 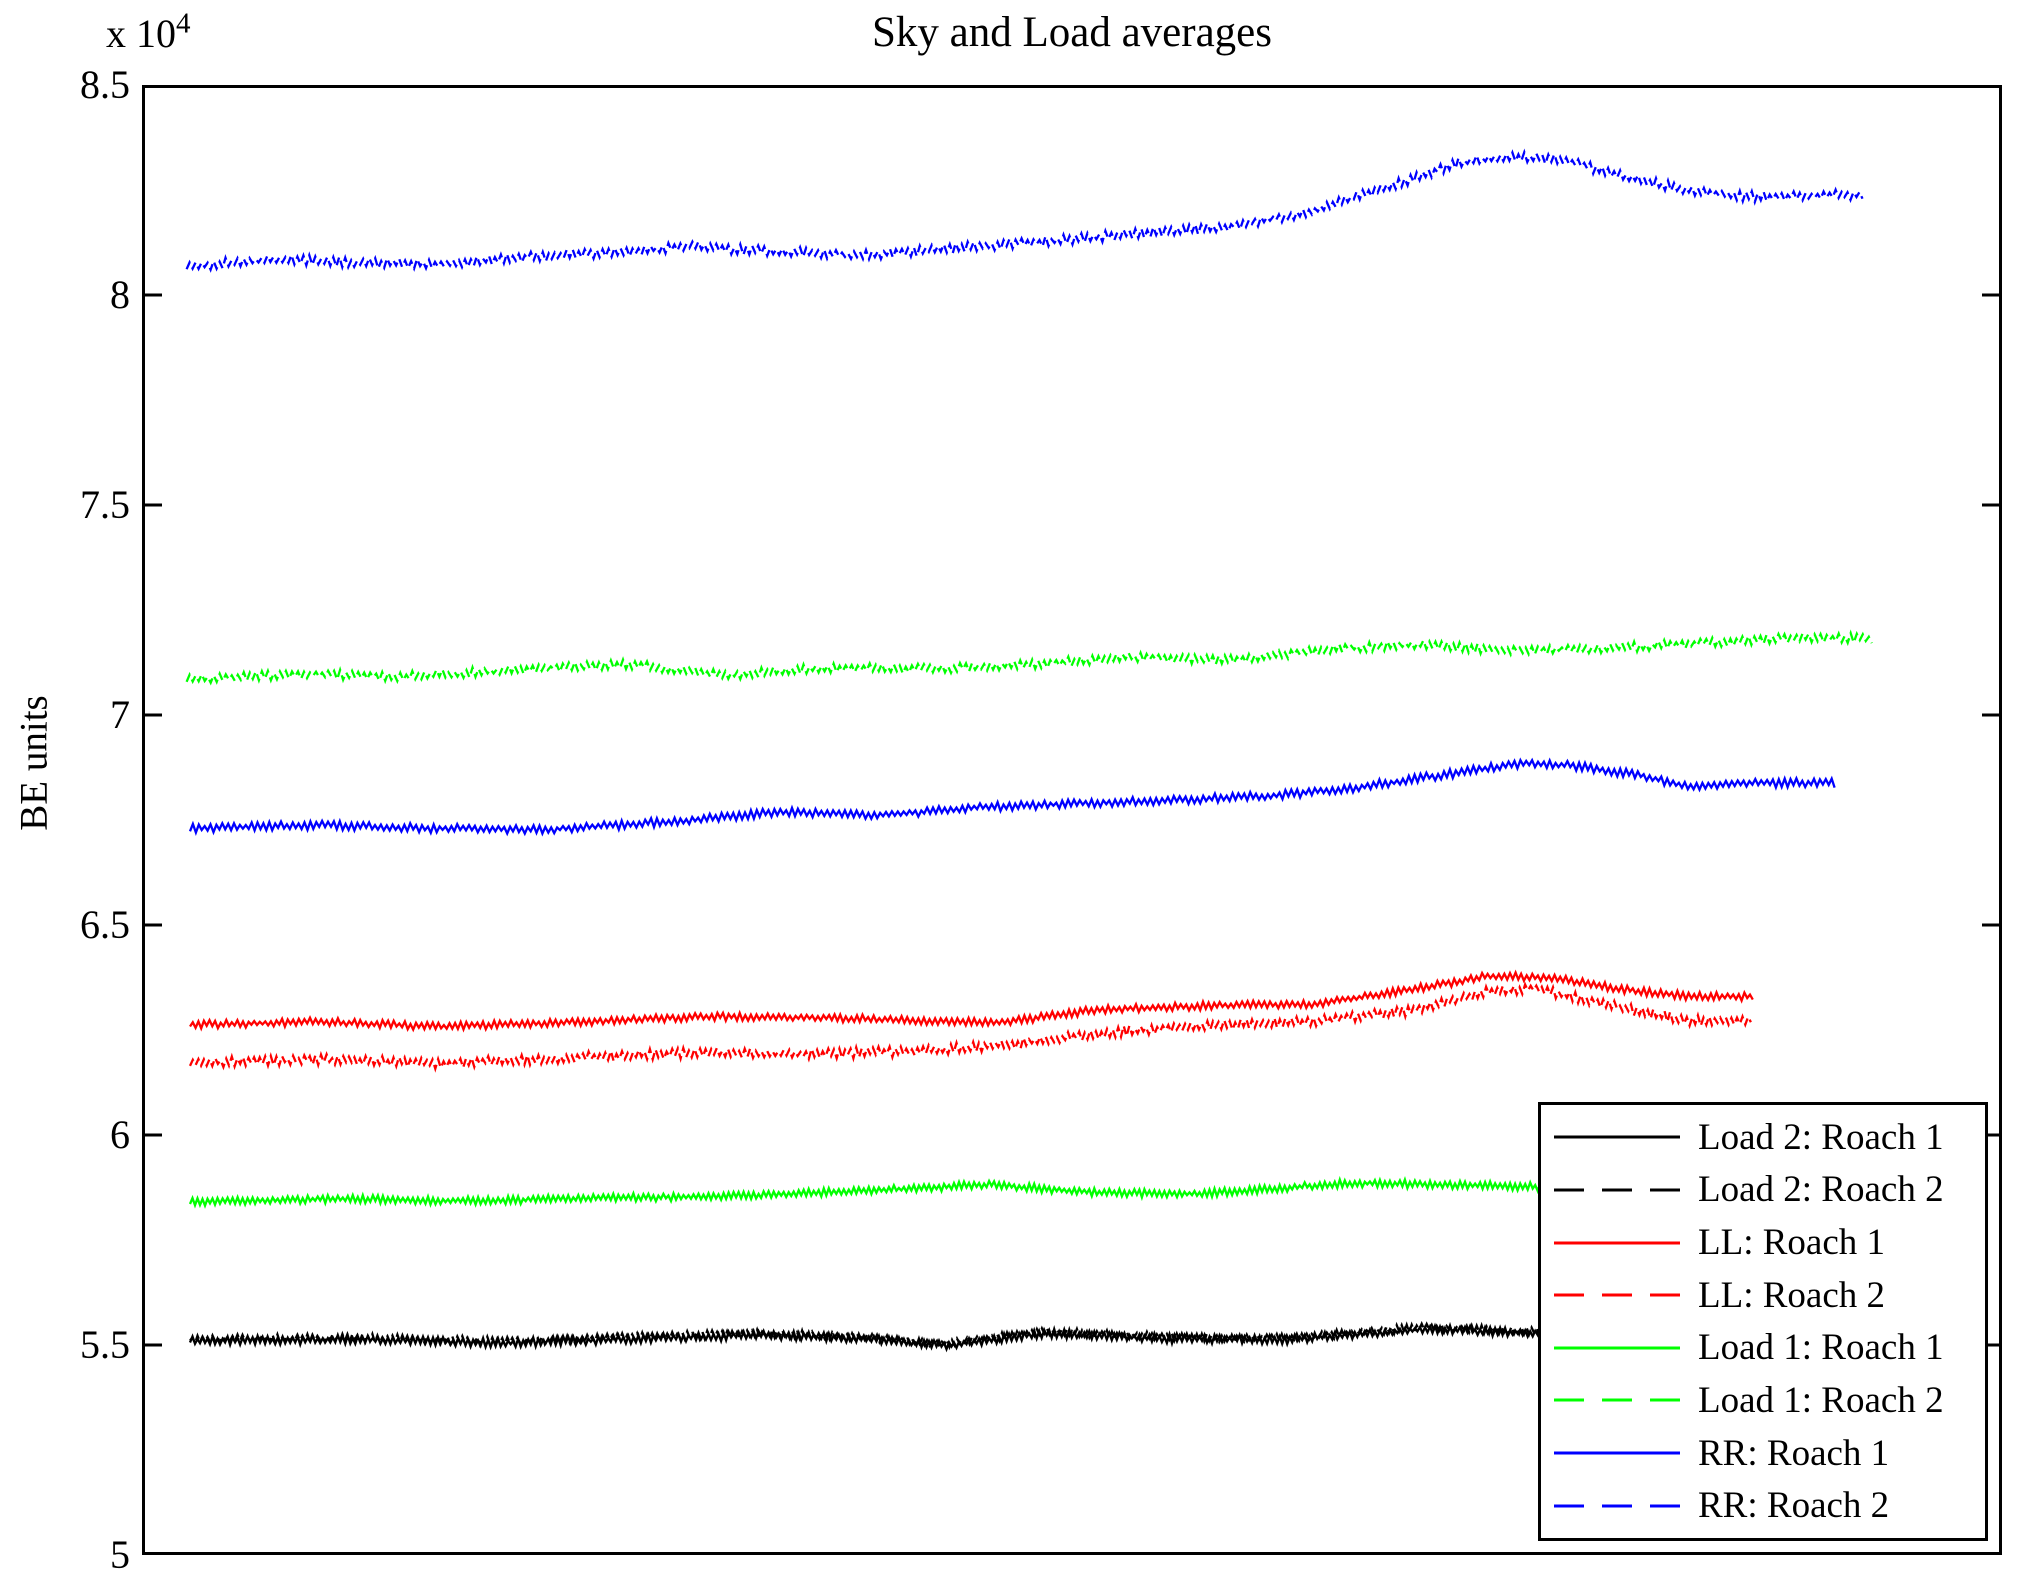 What do you see at coordinates (105, 1344) in the screenshot?
I see `y-tick-label: 5.5` at bounding box center [105, 1344].